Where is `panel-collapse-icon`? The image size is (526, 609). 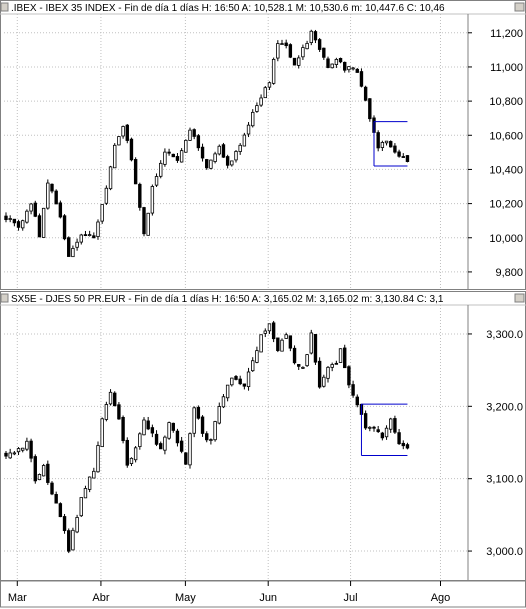
panel-collapse-icon is located at coordinates (4, 7).